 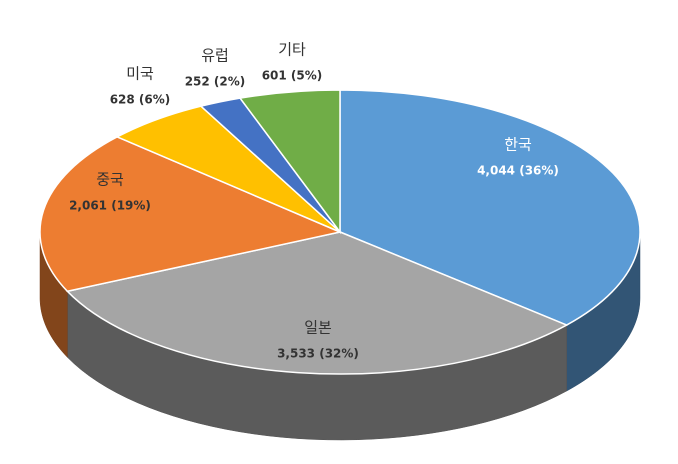 What do you see at coordinates (110, 206) in the screenshot?
I see `value-label: 2,061 (19%)` at bounding box center [110, 206].